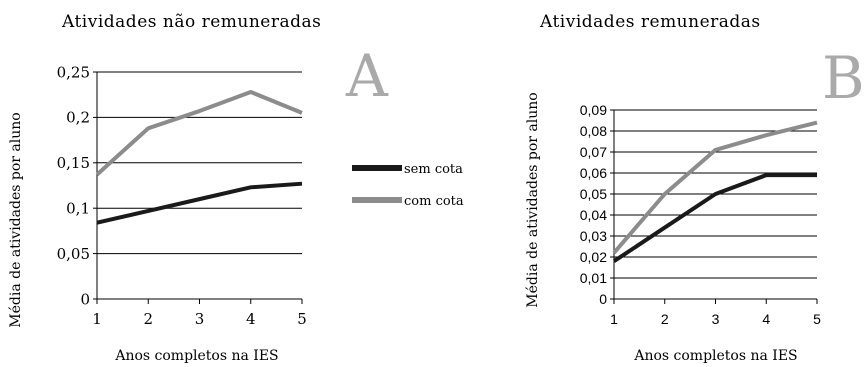  I want to click on y-tick-label: 0,1, so click(78, 208).